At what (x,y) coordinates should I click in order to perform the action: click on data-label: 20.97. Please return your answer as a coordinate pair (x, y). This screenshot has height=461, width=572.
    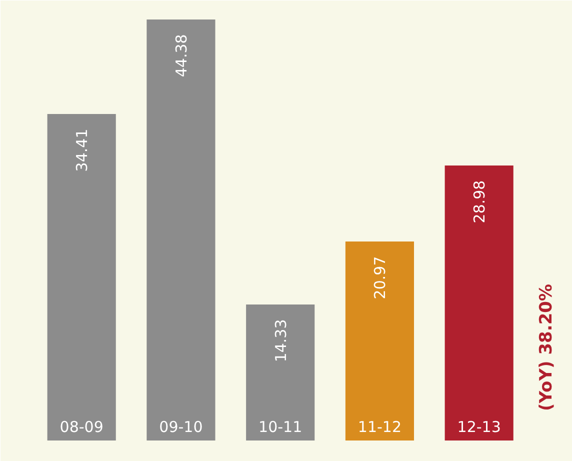
    Looking at the image, I should click on (380, 278).